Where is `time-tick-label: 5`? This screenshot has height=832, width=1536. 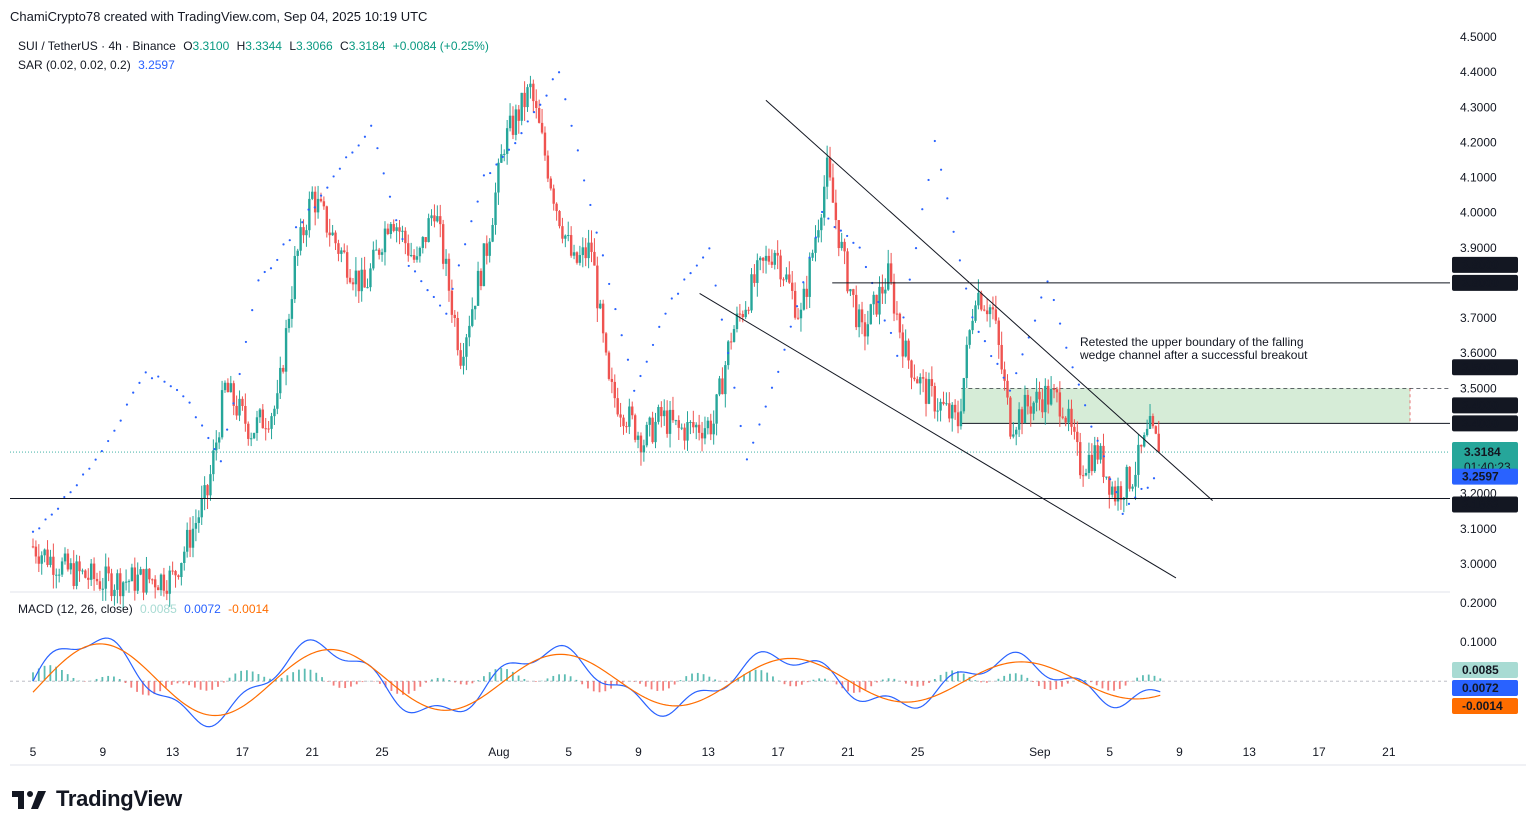 time-tick-label: 5 is located at coordinates (33, 752).